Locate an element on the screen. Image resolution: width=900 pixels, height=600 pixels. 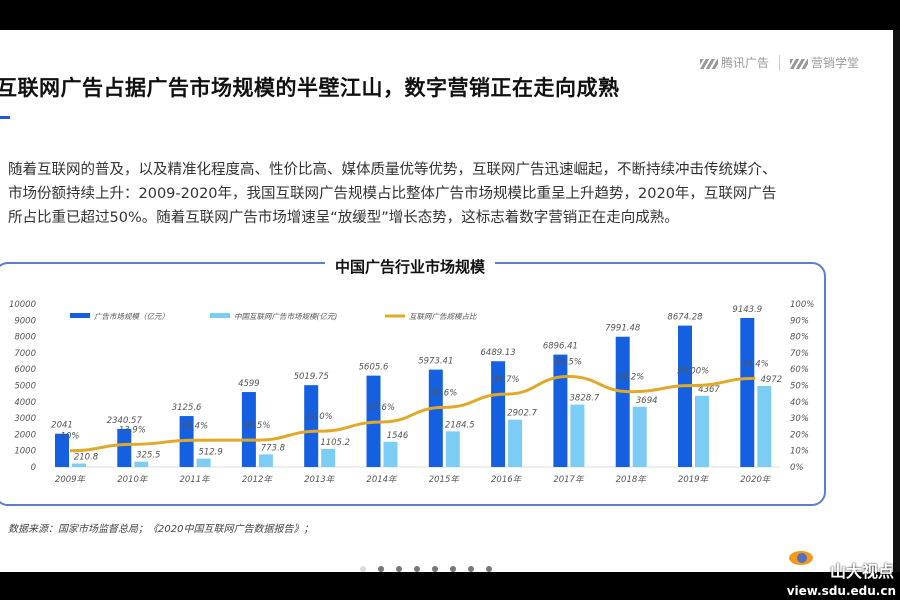
bar-internet-label: 773.8 is located at coordinates (273, 448).